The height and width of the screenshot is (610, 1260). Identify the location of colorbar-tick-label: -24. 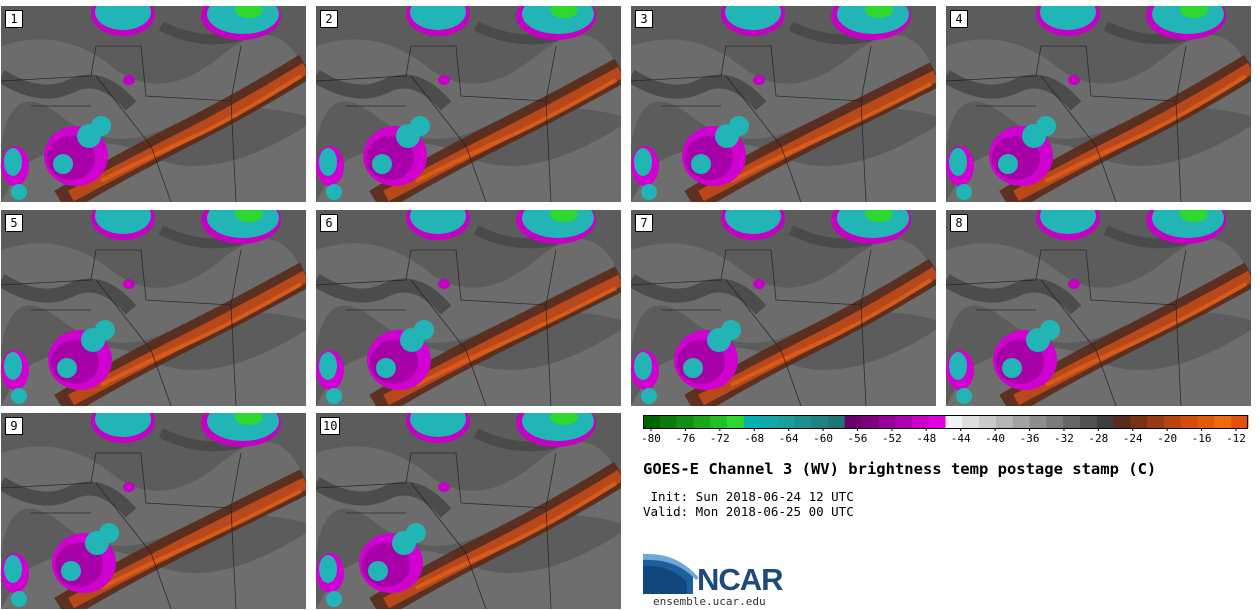
(1133, 438).